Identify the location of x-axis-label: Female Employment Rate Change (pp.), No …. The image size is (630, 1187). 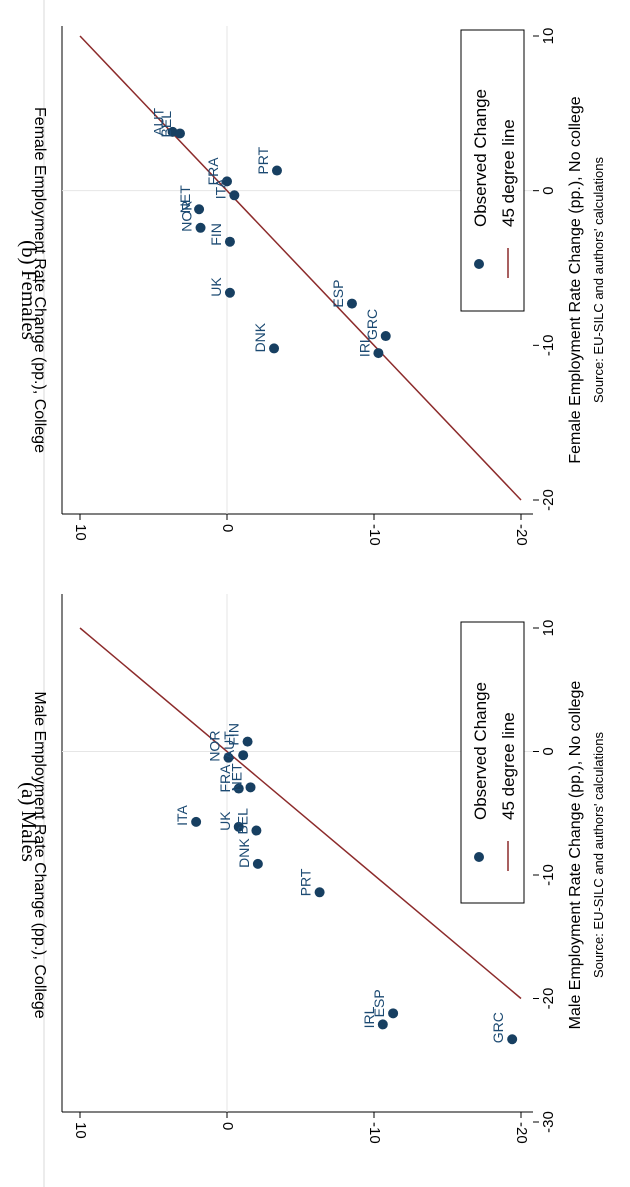
(575, 279).